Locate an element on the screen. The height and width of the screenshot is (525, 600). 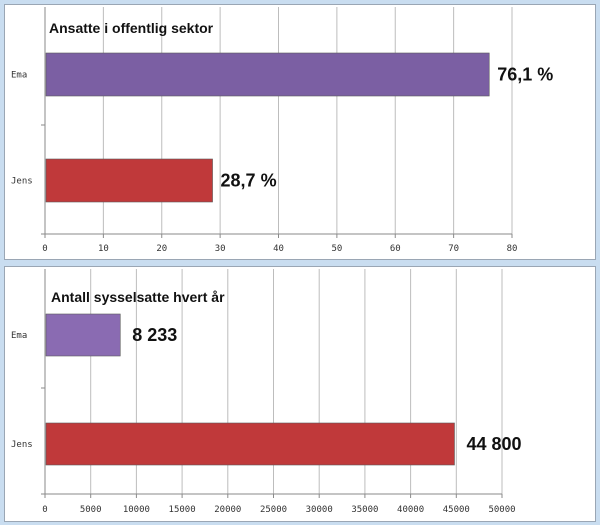
x-tick-label: 20 is located at coordinates (161, 249).